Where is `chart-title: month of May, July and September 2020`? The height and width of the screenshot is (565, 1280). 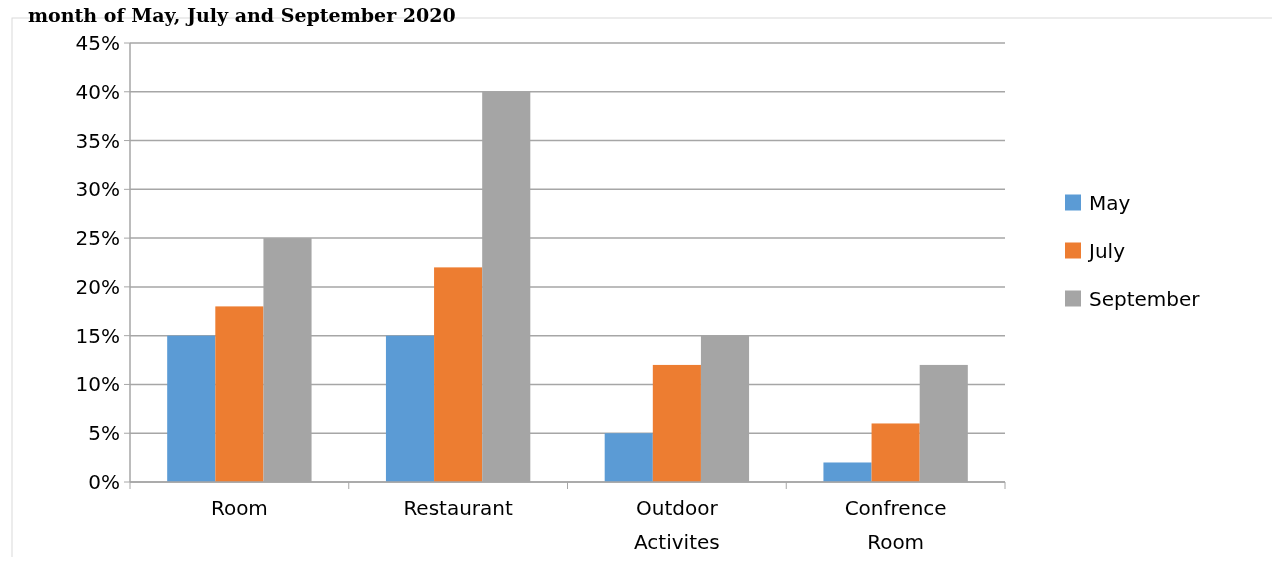 chart-title: month of May, July and September 2020 is located at coordinates (242, 15).